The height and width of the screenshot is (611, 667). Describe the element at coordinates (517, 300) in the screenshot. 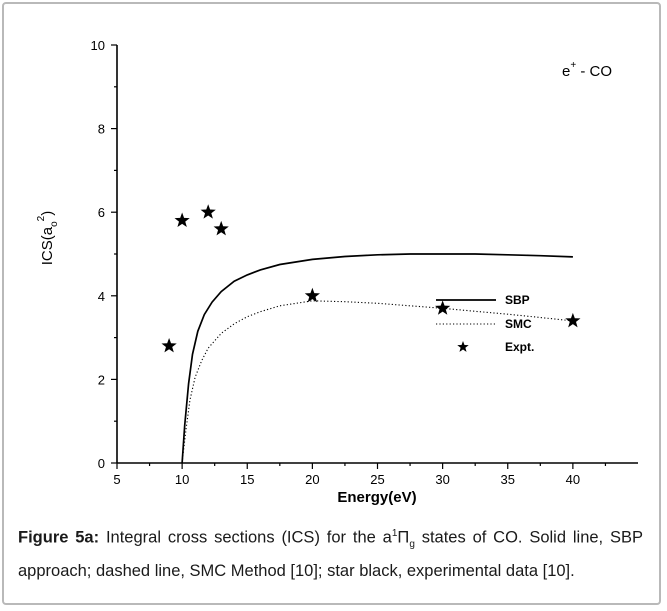

I see `legend-label-sbp: SBP` at that location.